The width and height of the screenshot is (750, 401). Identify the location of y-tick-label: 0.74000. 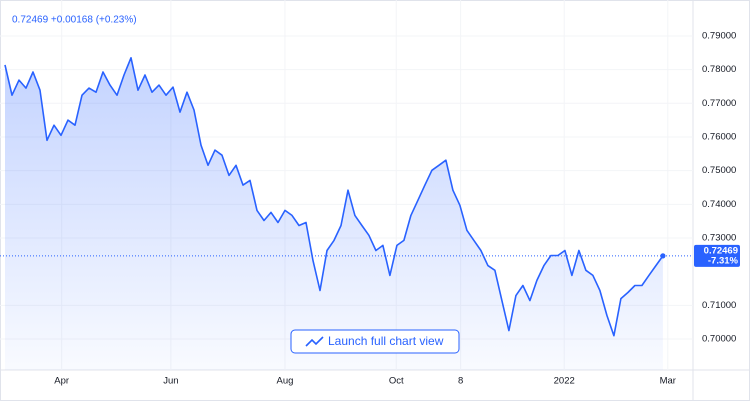
(719, 204).